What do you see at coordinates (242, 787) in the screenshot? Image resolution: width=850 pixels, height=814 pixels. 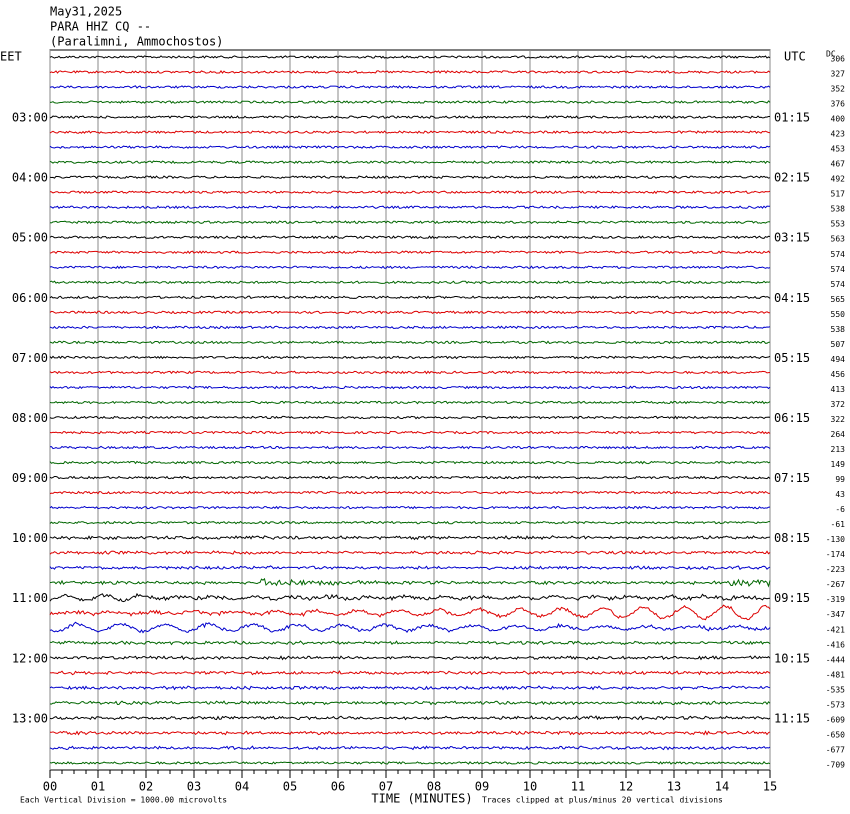 I see `x-tick-label: 04` at bounding box center [242, 787].